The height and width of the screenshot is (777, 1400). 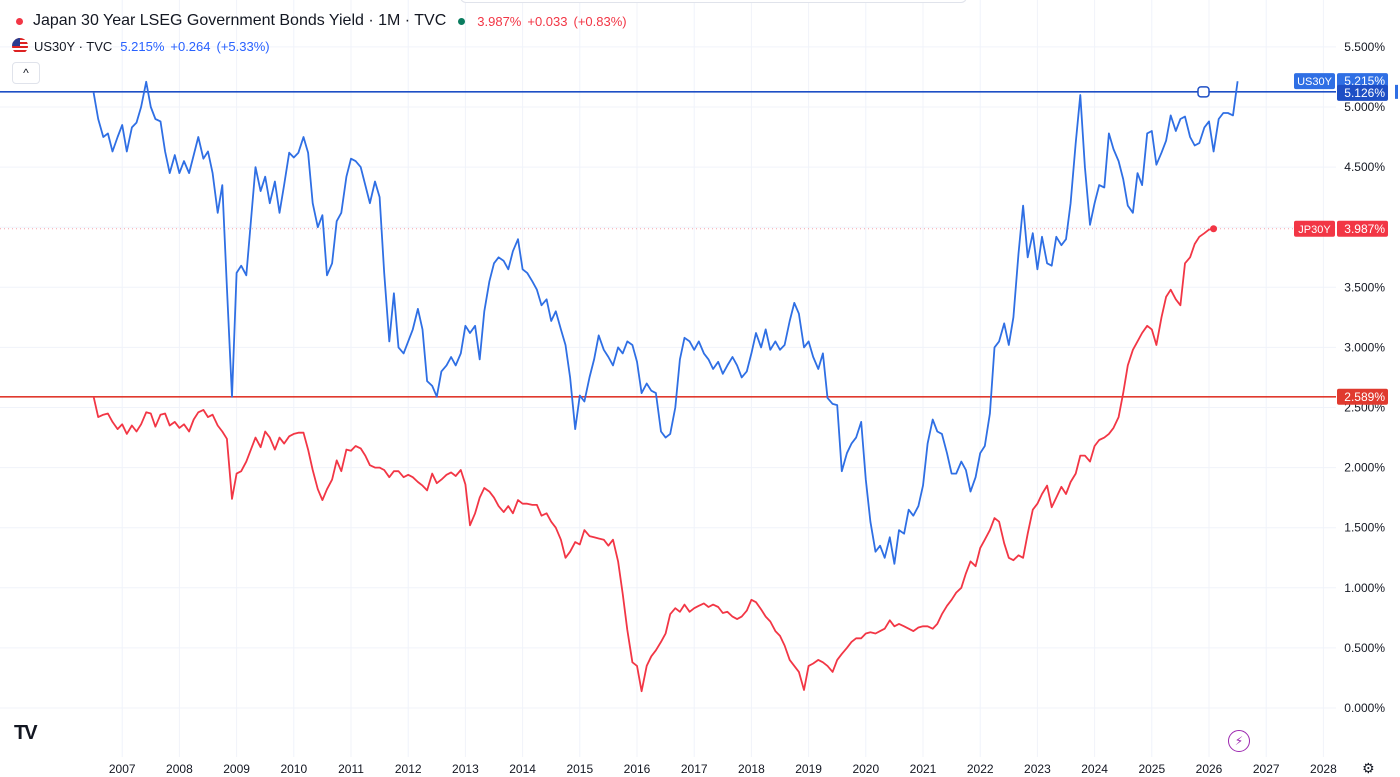 What do you see at coordinates (465, 769) in the screenshot?
I see `x-tick-label: 2013` at bounding box center [465, 769].